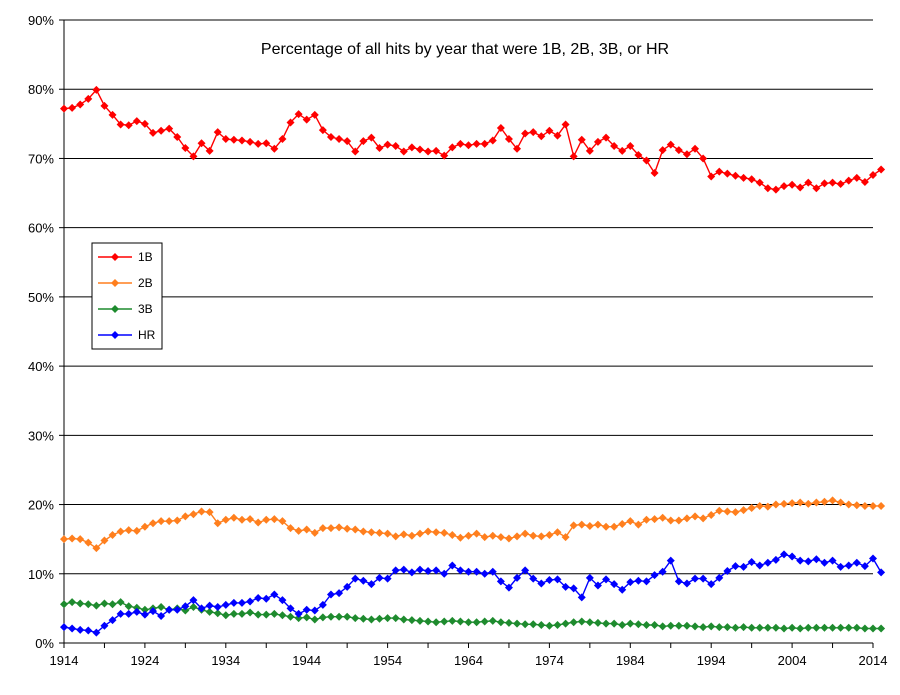  I want to click on legend-label: 3B, so click(145, 309).